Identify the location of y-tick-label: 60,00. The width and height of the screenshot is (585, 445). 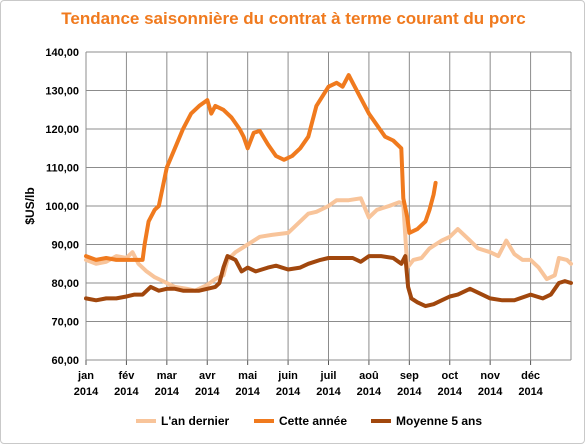
(65, 361).